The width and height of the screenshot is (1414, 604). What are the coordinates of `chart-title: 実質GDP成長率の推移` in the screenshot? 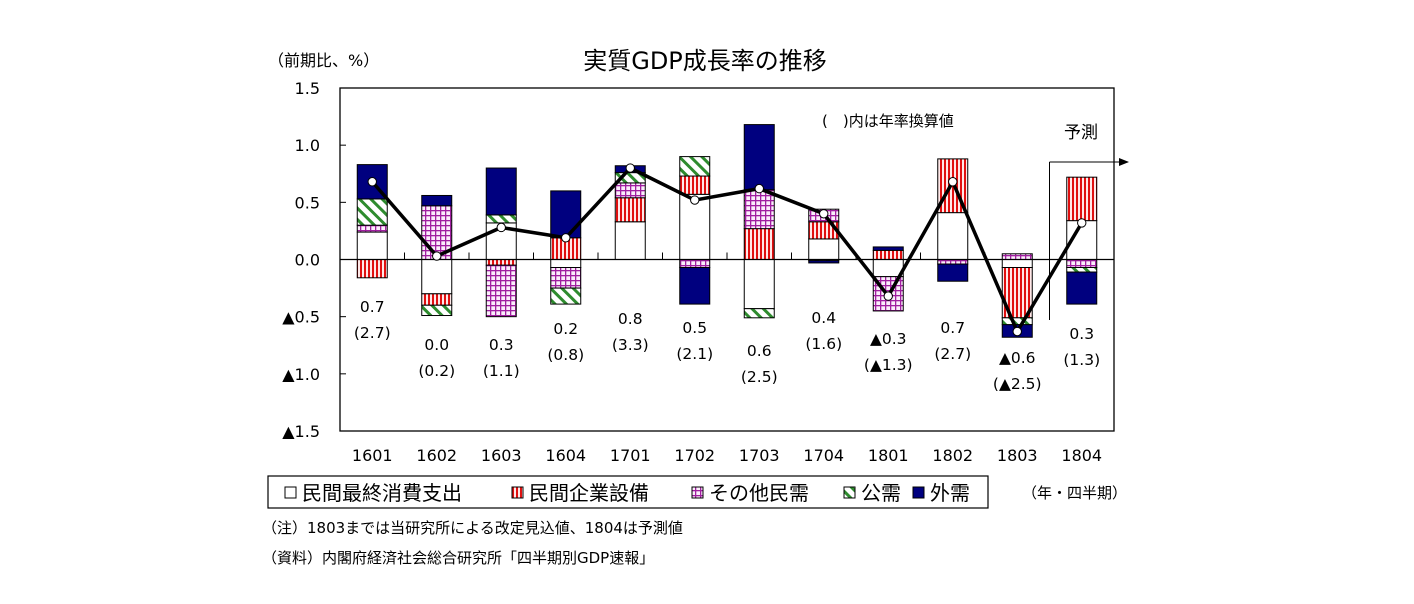 It's located at (705, 61).